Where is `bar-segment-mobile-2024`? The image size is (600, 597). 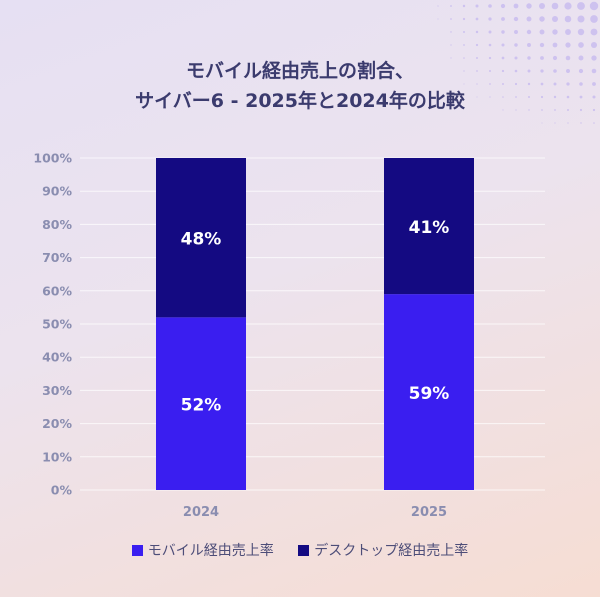 bar-segment-mobile-2024 is located at coordinates (201, 403).